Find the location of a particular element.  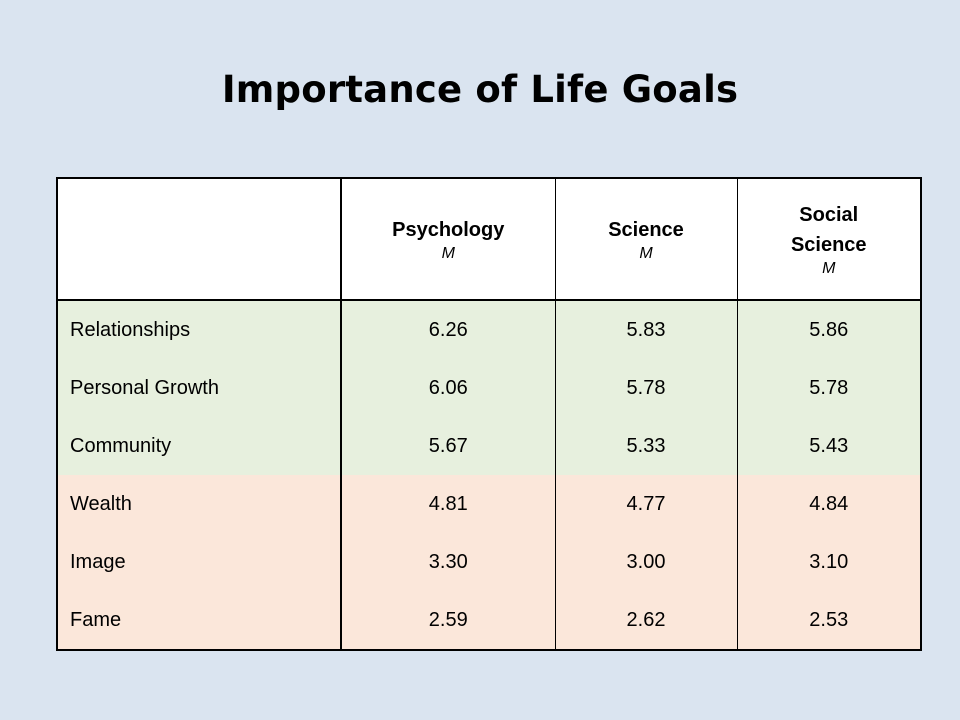

page-title: Importance of Life Goals is located at coordinates (480, 89).